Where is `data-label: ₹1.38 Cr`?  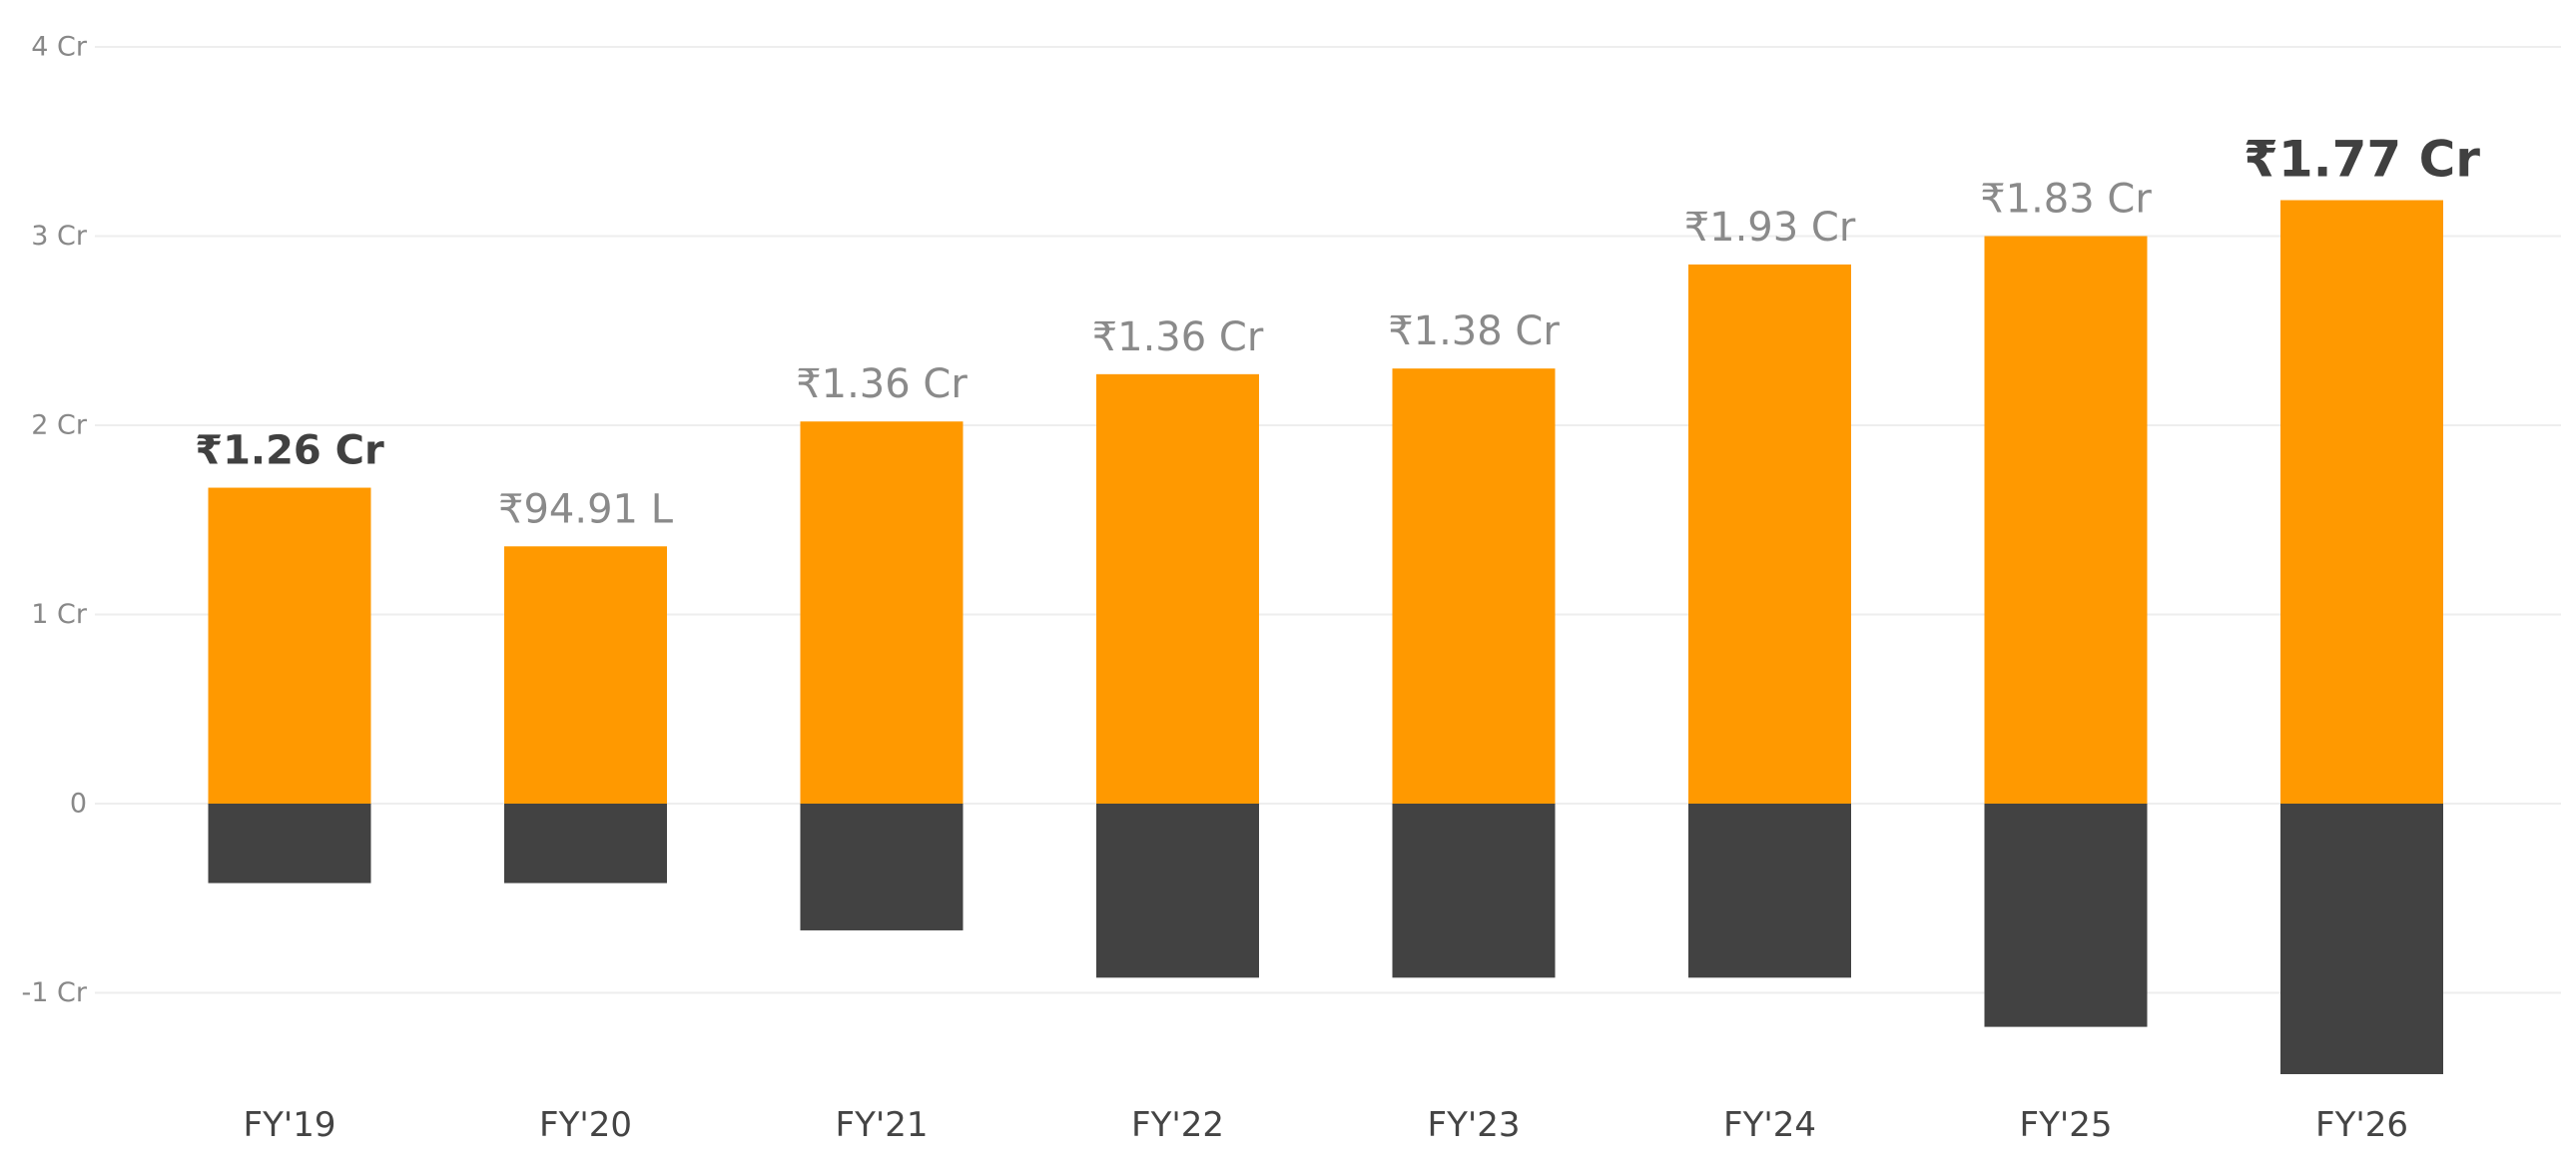 data-label: ₹1.38 Cr is located at coordinates (1474, 331).